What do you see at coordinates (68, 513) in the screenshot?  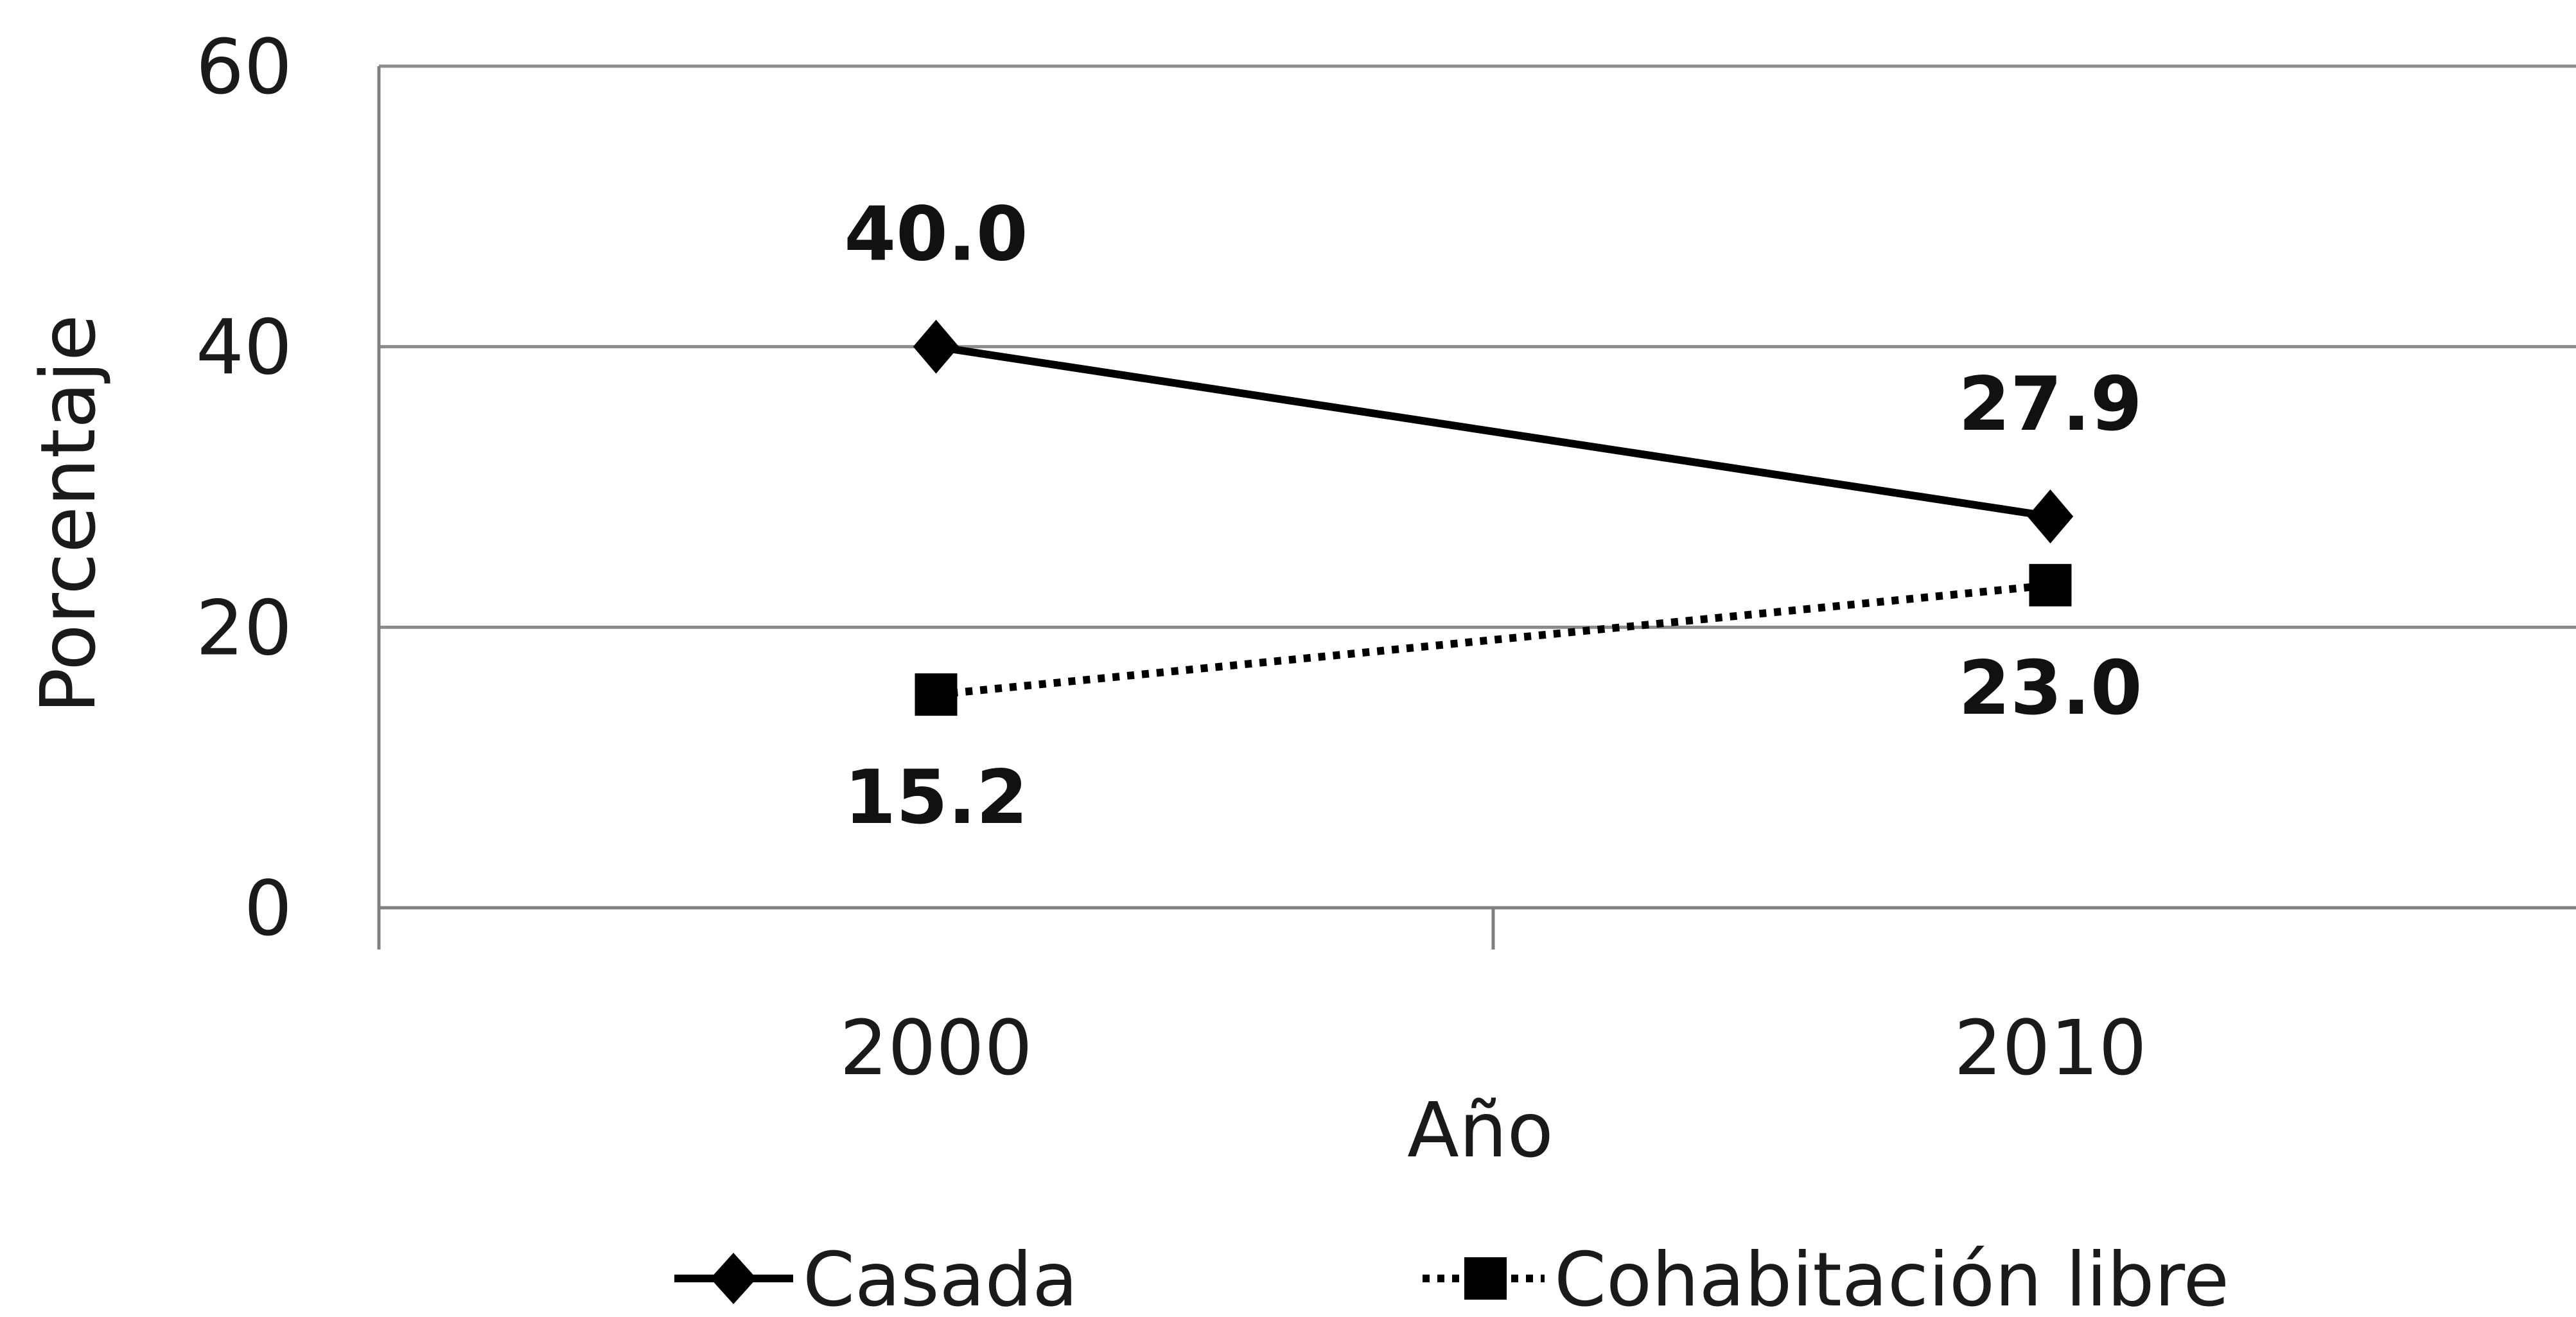 I see `y-axis-title: Porcentaje` at bounding box center [68, 513].